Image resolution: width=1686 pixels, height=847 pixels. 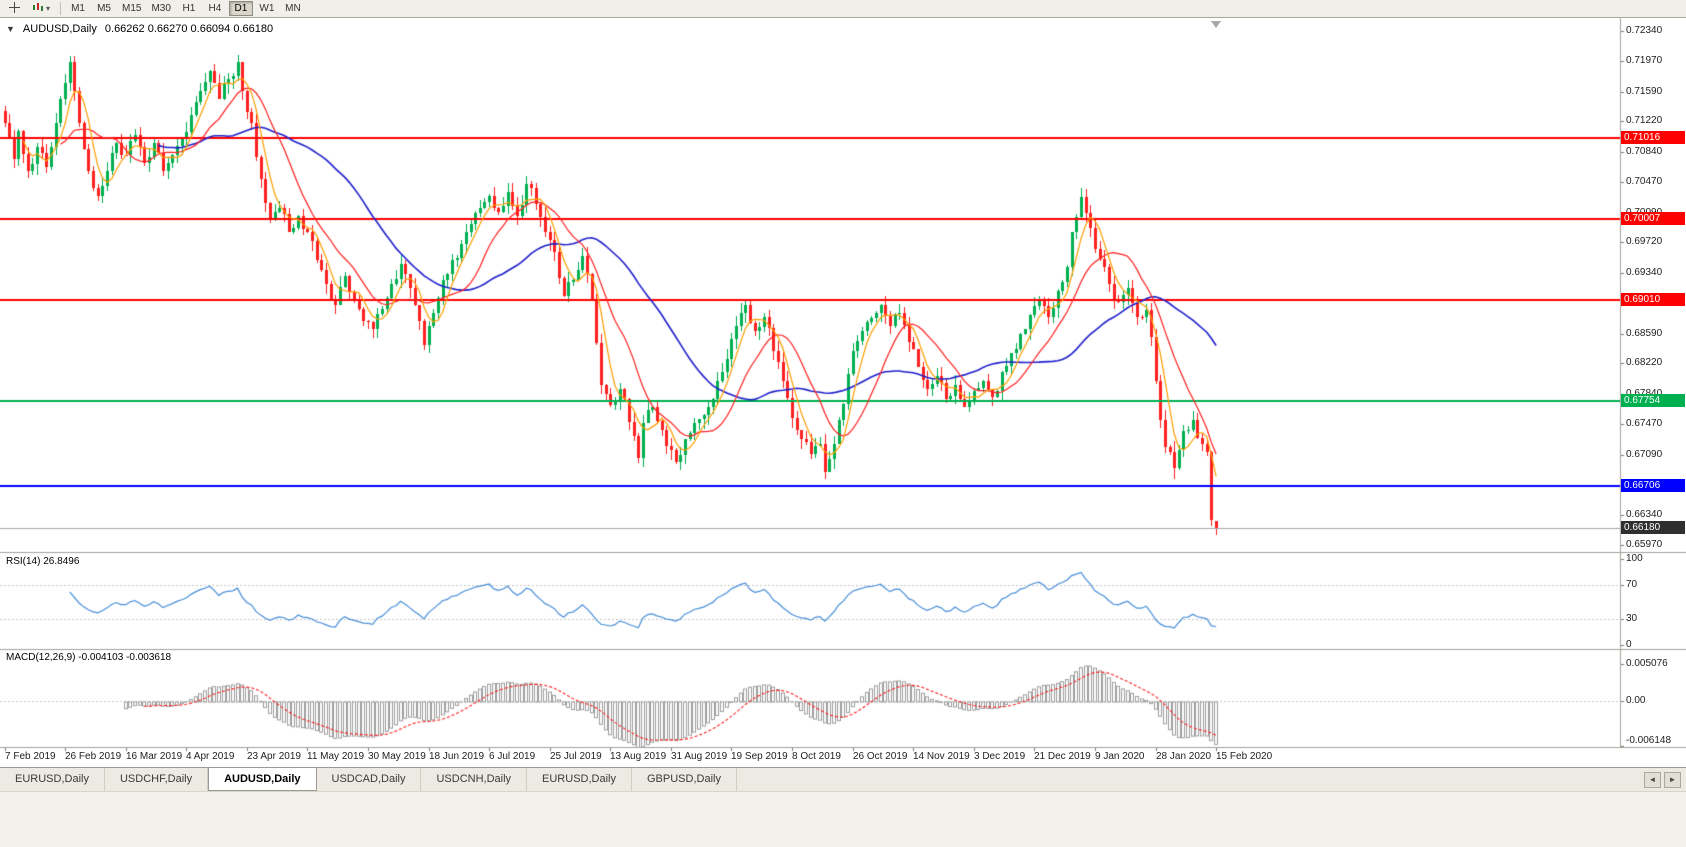 I want to click on one-click-trading-icon: ▼, so click(x=10, y=29).